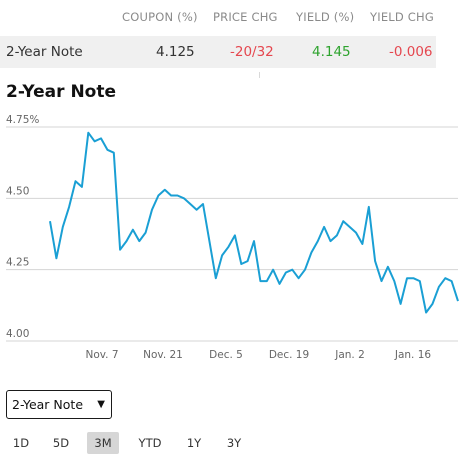  Describe the element at coordinates (413, 355) in the screenshot. I see `x-tick-label: Jan. 16` at that location.